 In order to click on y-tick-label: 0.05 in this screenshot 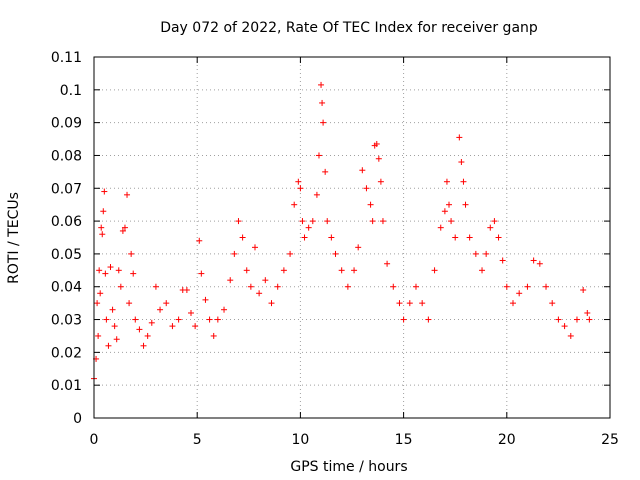, I will do `click(66, 255)`.